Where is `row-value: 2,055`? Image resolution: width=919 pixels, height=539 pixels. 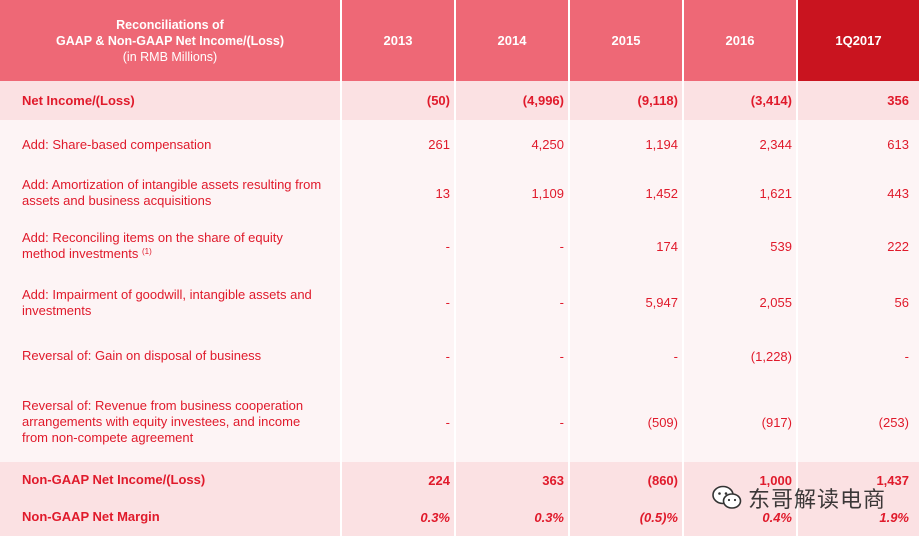
row-value: 2,055 is located at coordinates (741, 302).